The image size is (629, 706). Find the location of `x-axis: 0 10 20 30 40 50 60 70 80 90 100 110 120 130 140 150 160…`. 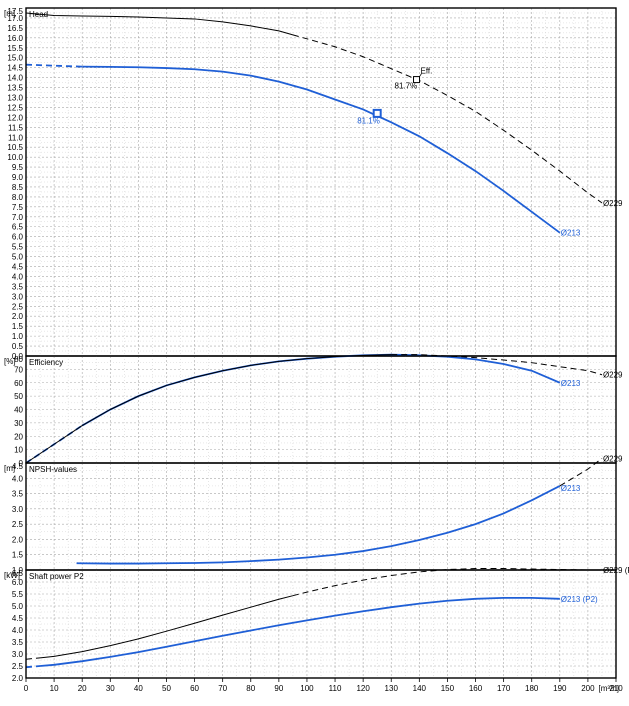

x-axis: 0 10 20 30 40 50 60 70 80 90 100 110 120 130 140 150 160… is located at coordinates (323, 685).